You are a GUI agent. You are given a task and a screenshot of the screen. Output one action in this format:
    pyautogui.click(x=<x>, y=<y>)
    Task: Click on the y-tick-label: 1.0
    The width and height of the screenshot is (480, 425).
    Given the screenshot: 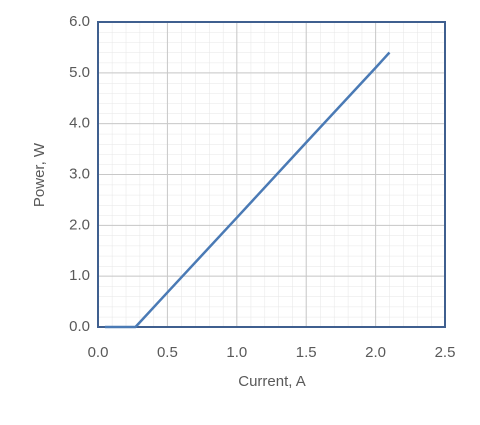 What is the action you would take?
    pyautogui.click(x=79, y=275)
    